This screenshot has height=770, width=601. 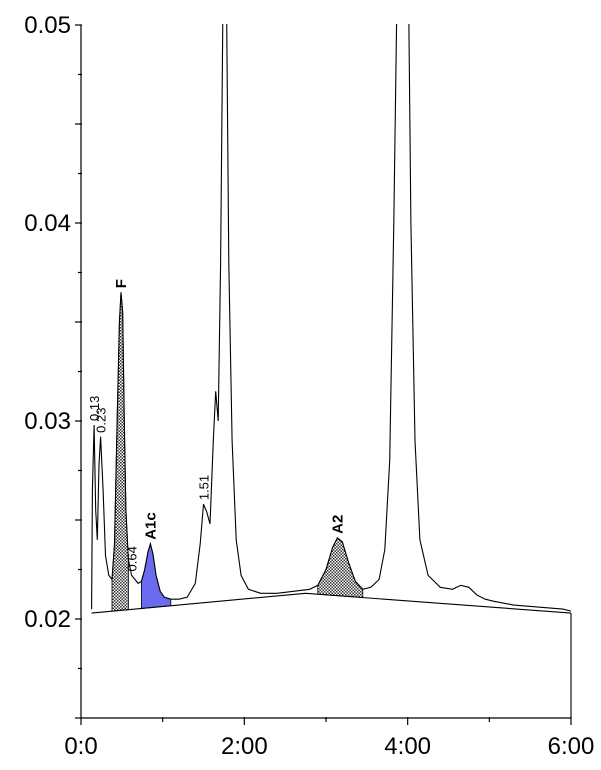 What do you see at coordinates (331, 603) in the screenshot?
I see `baseline-line` at bounding box center [331, 603].